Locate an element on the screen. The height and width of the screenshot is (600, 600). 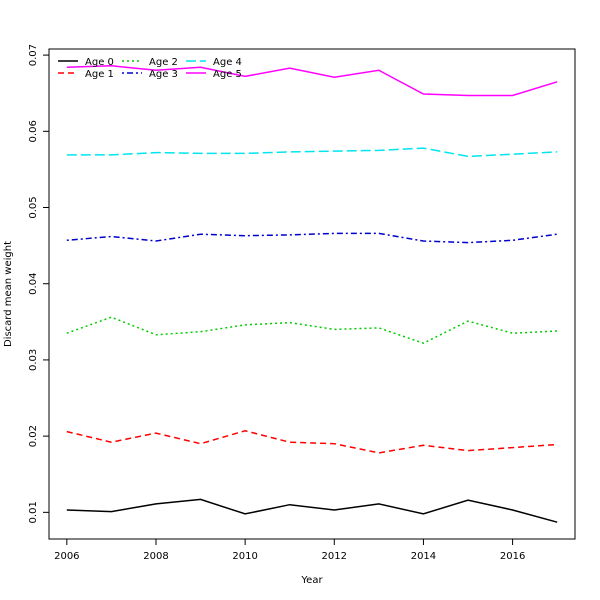
x-tick-label-2006: 2006 is located at coordinates (66, 556).